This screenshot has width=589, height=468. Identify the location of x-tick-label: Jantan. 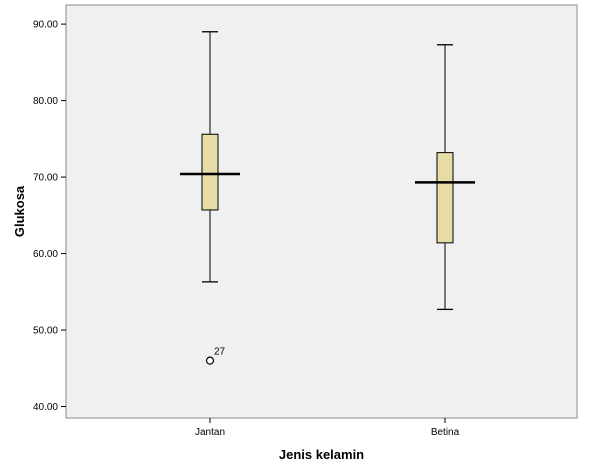
(210, 432).